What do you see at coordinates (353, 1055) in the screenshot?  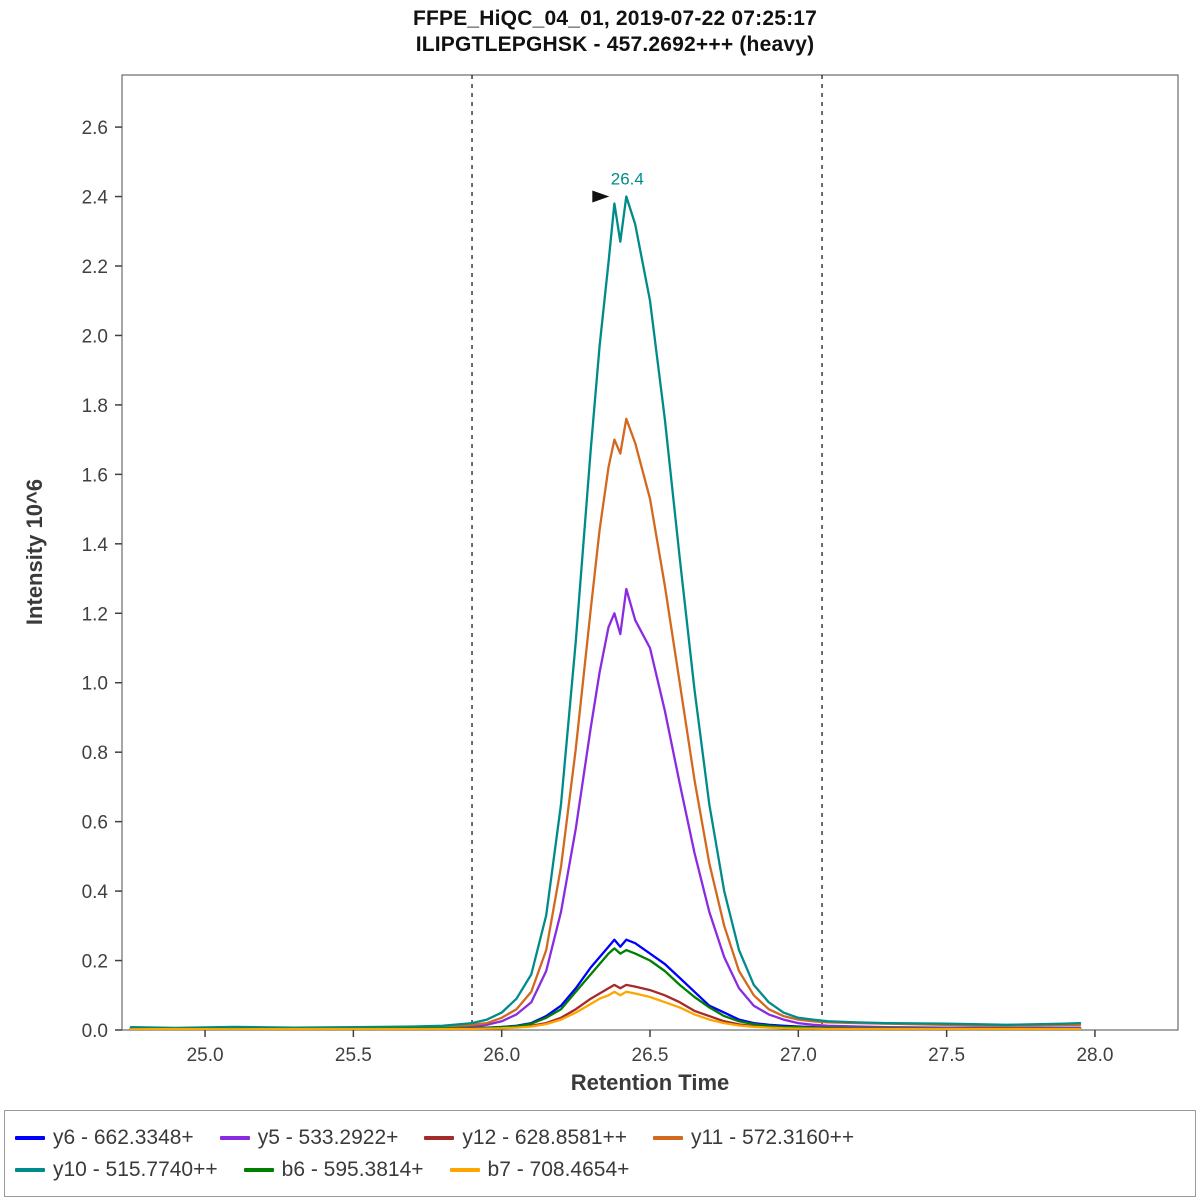 I see `x-tick-label: 25.5` at bounding box center [353, 1055].